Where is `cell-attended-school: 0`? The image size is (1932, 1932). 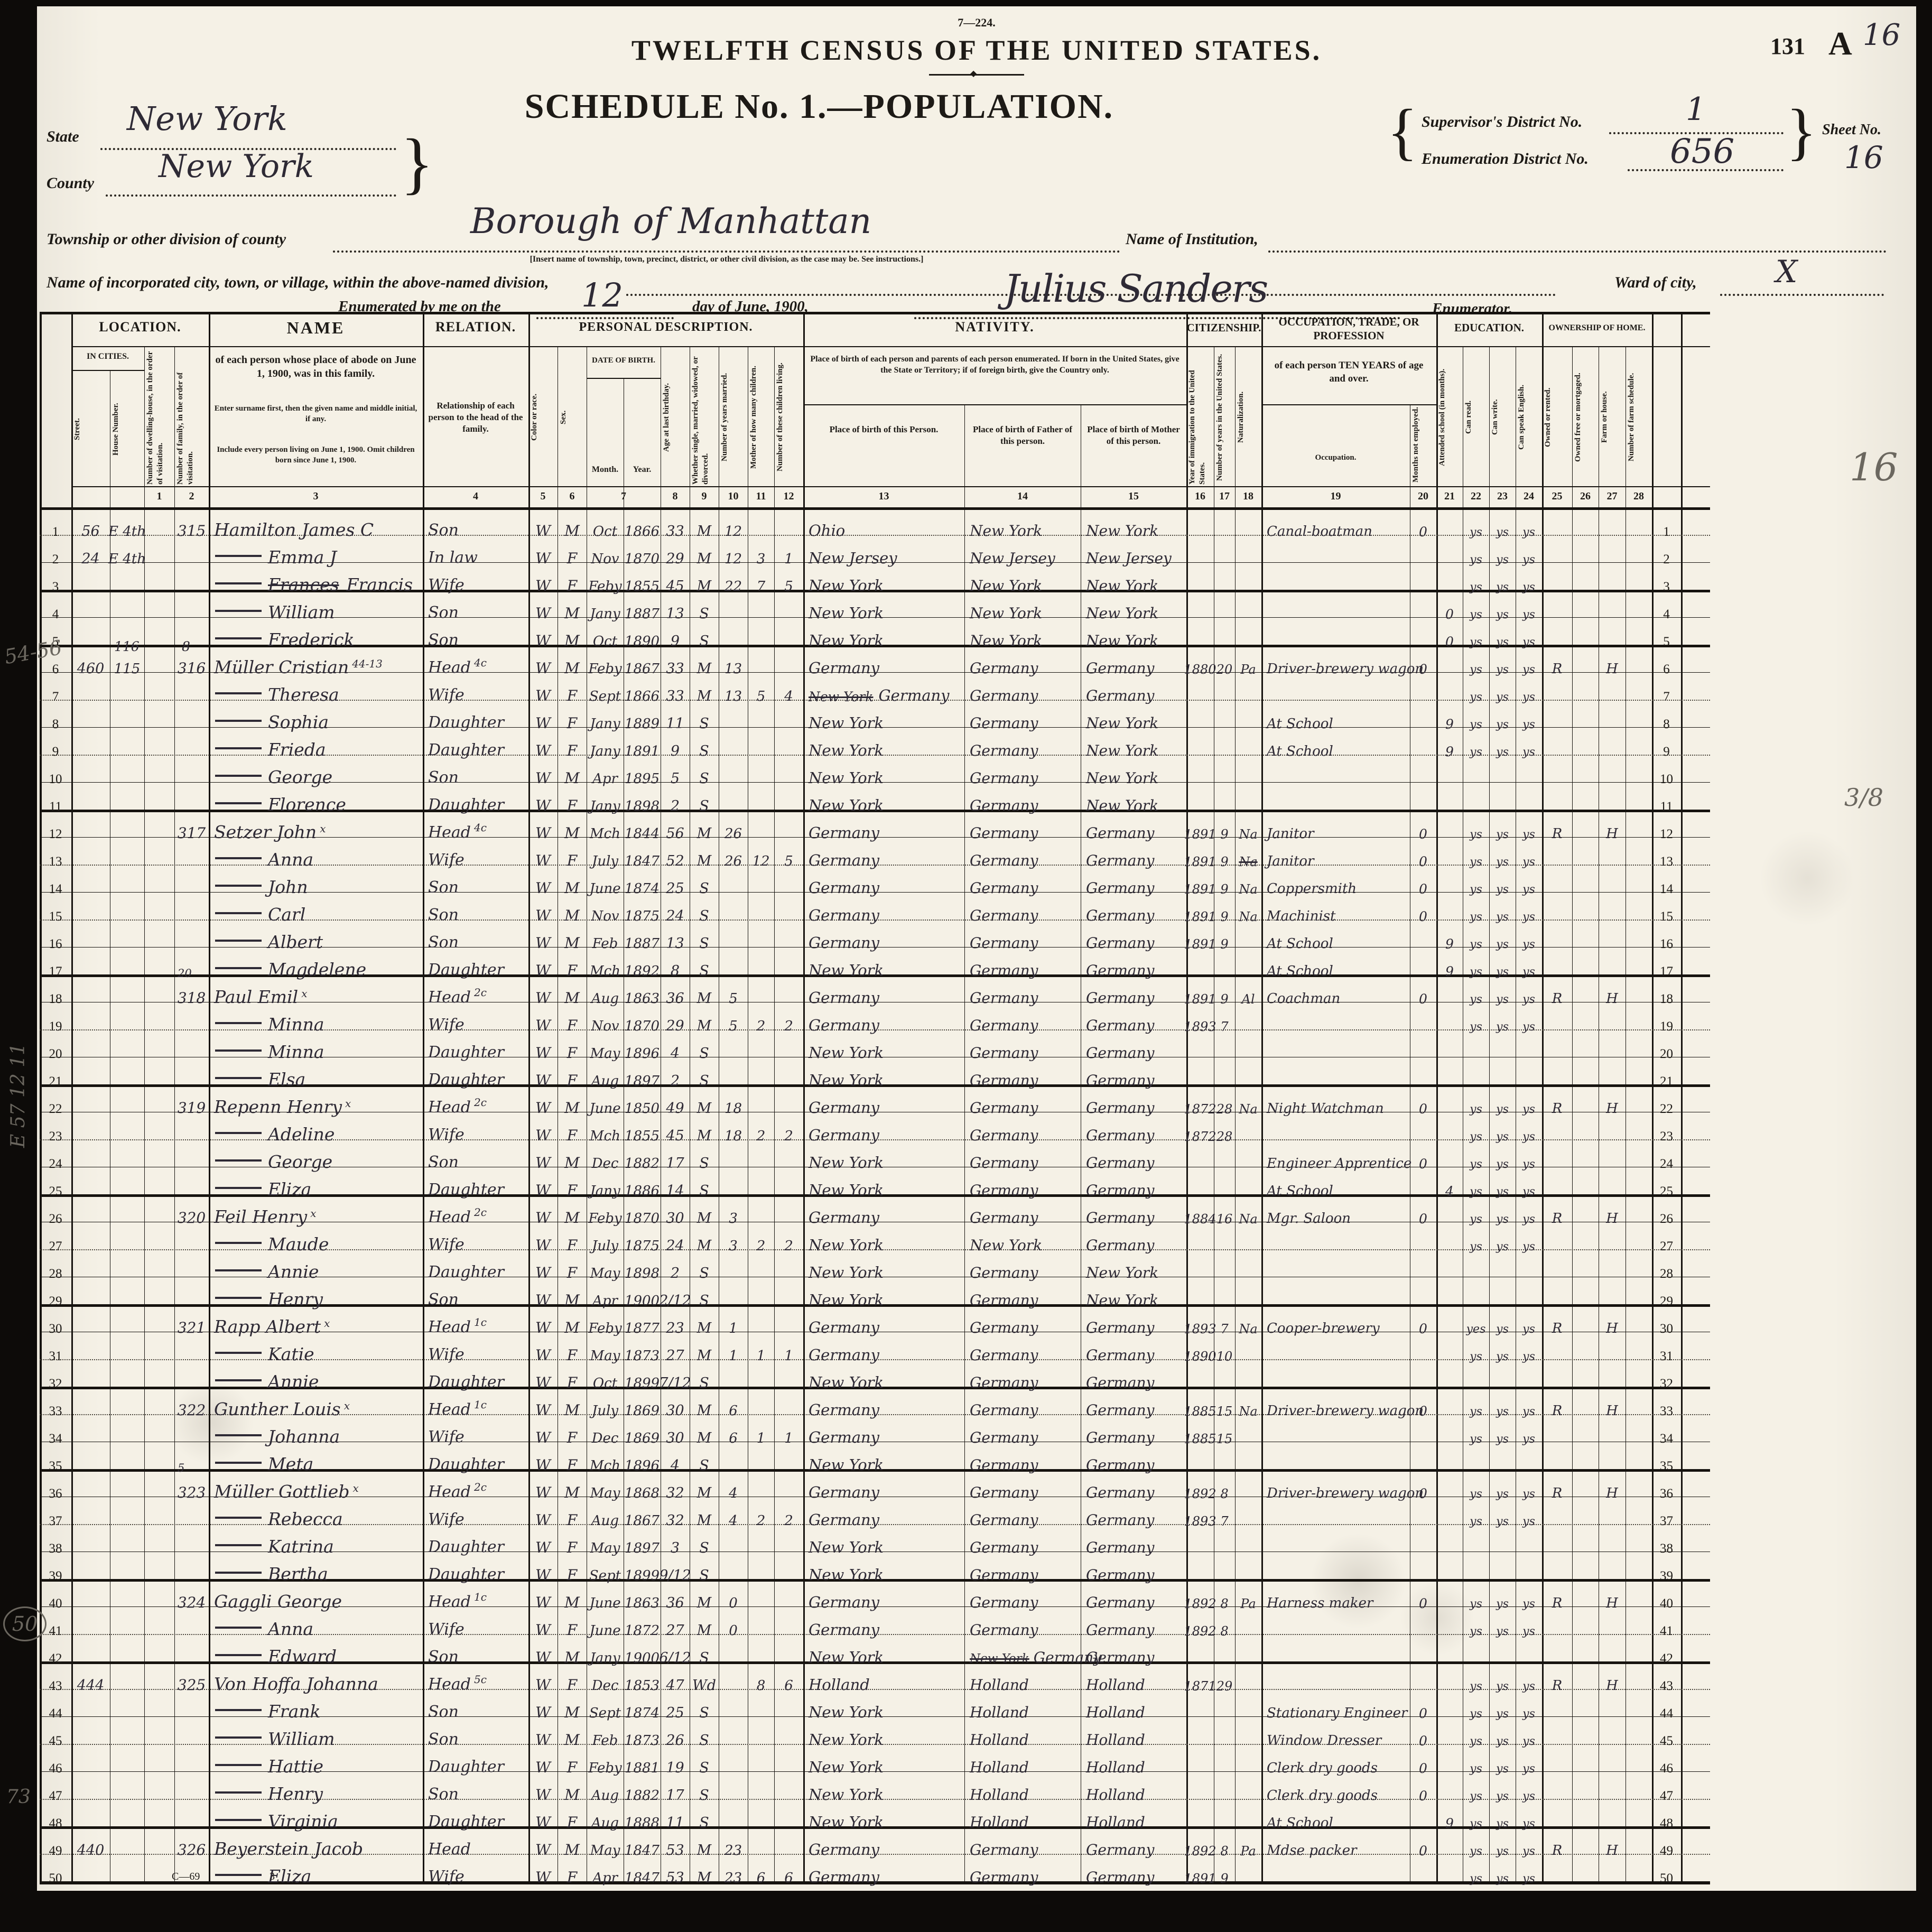
cell-attended-school: 0 is located at coordinates (1449, 641).